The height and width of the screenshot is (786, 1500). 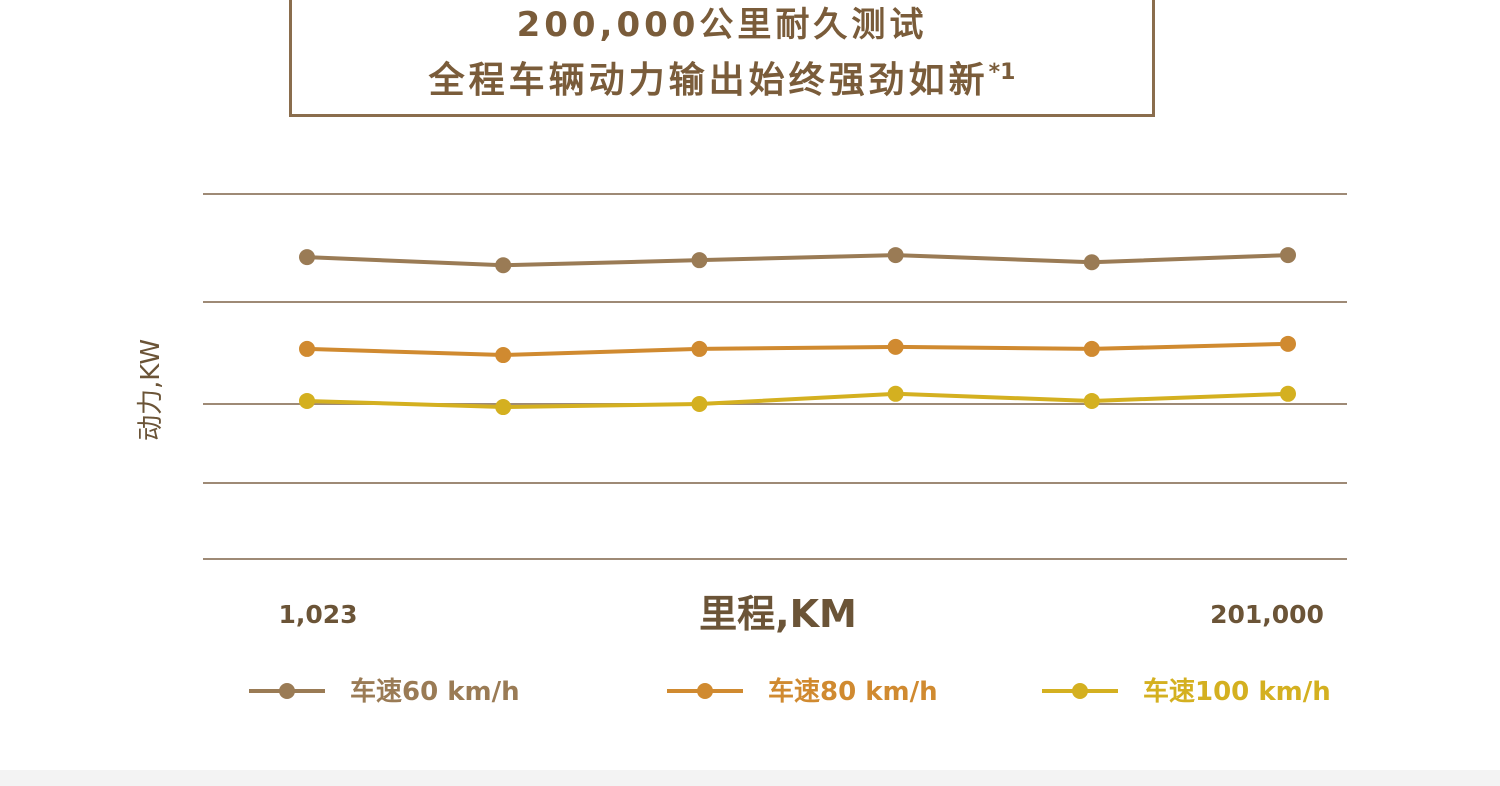 What do you see at coordinates (853, 691) in the screenshot?
I see `legend-label-2: 车速80 km/h` at bounding box center [853, 691].